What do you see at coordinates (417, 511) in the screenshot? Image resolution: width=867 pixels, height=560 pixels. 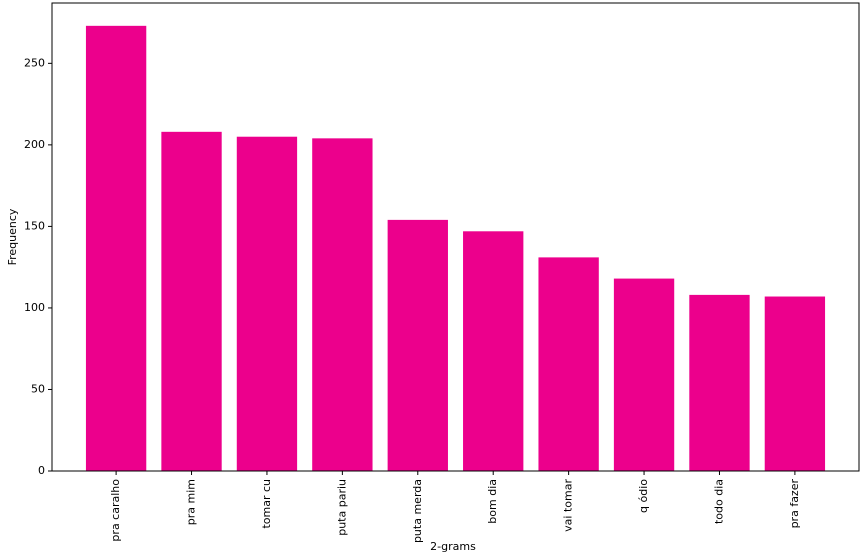 I see `x-tick-label: puta merda` at bounding box center [417, 511].